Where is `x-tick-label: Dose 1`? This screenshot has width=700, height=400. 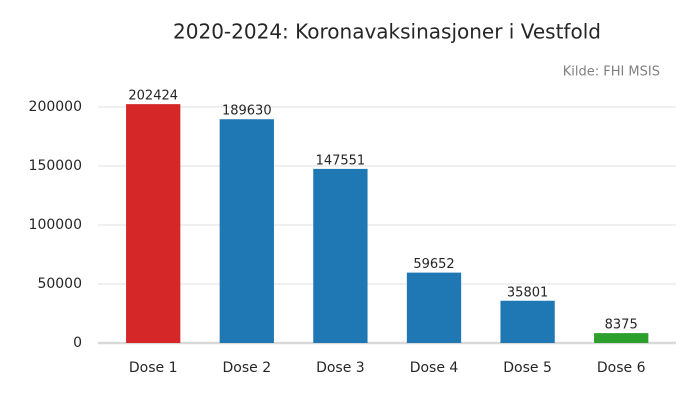 x-tick-label: Dose 1 is located at coordinates (153, 368).